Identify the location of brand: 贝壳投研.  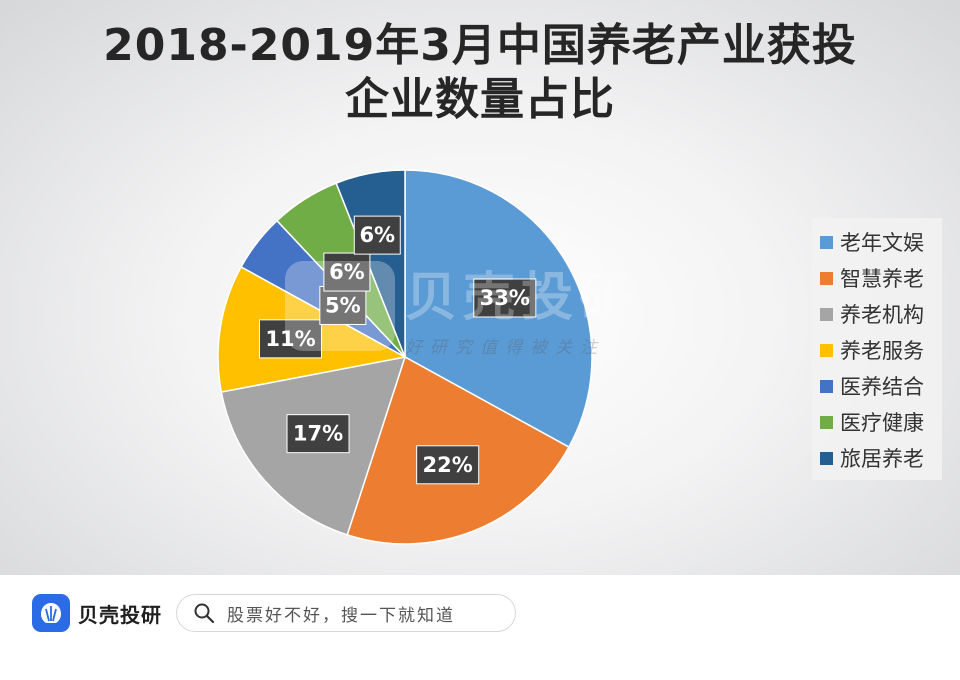
(97, 613).